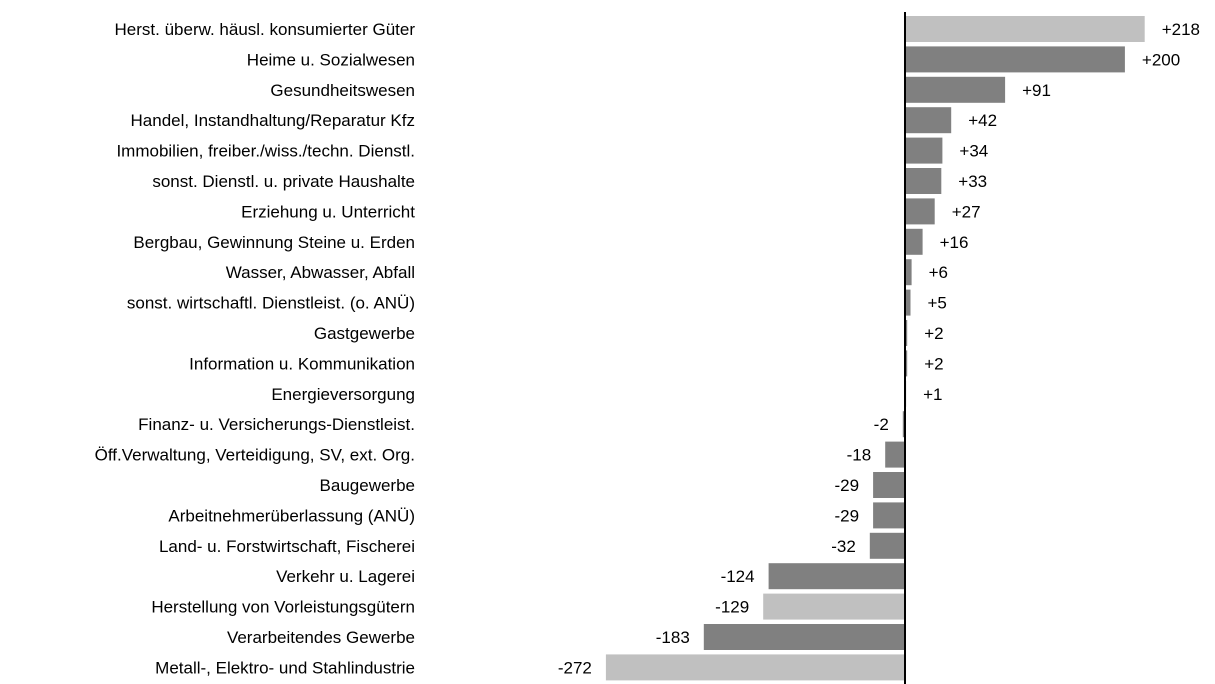 The image size is (1215, 684). What do you see at coordinates (328, 211) in the screenshot?
I see `category-label-erziehung-u-unterricht: Erziehung u. Unterricht` at bounding box center [328, 211].